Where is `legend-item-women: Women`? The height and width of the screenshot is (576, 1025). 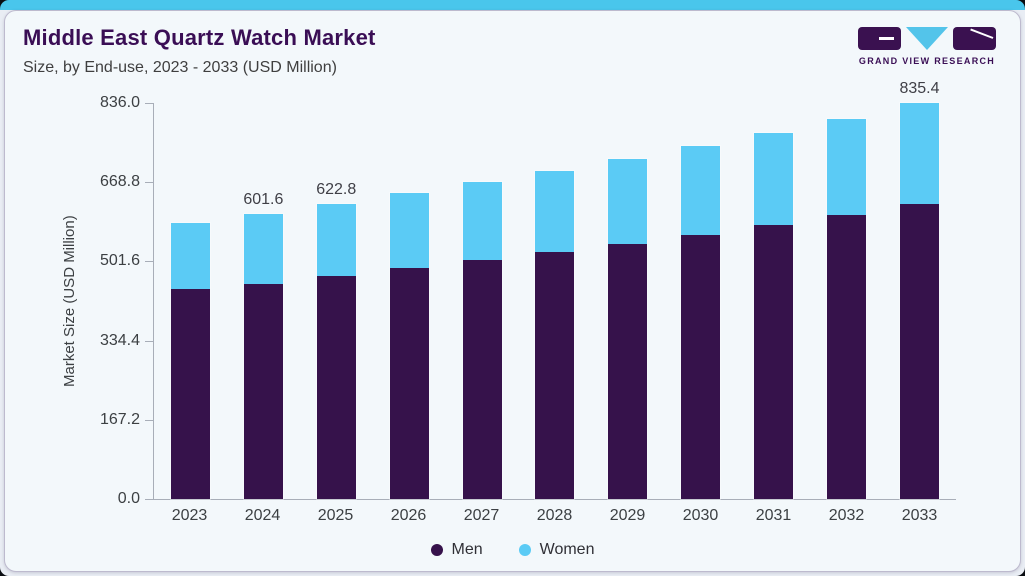
legend-item-women: Women is located at coordinates (556, 550).